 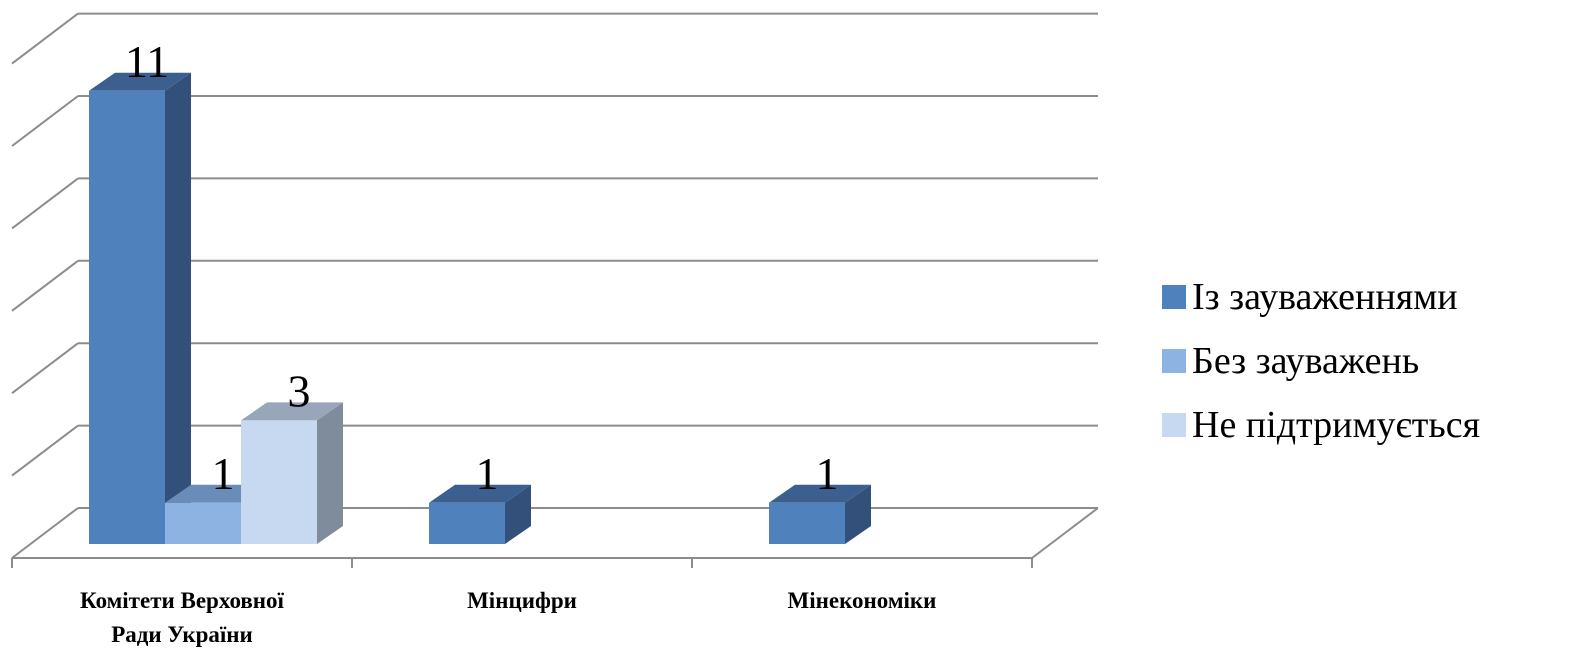 What do you see at coordinates (1306, 361) in the screenshot?
I see `legend-label: Без зауважень` at bounding box center [1306, 361].